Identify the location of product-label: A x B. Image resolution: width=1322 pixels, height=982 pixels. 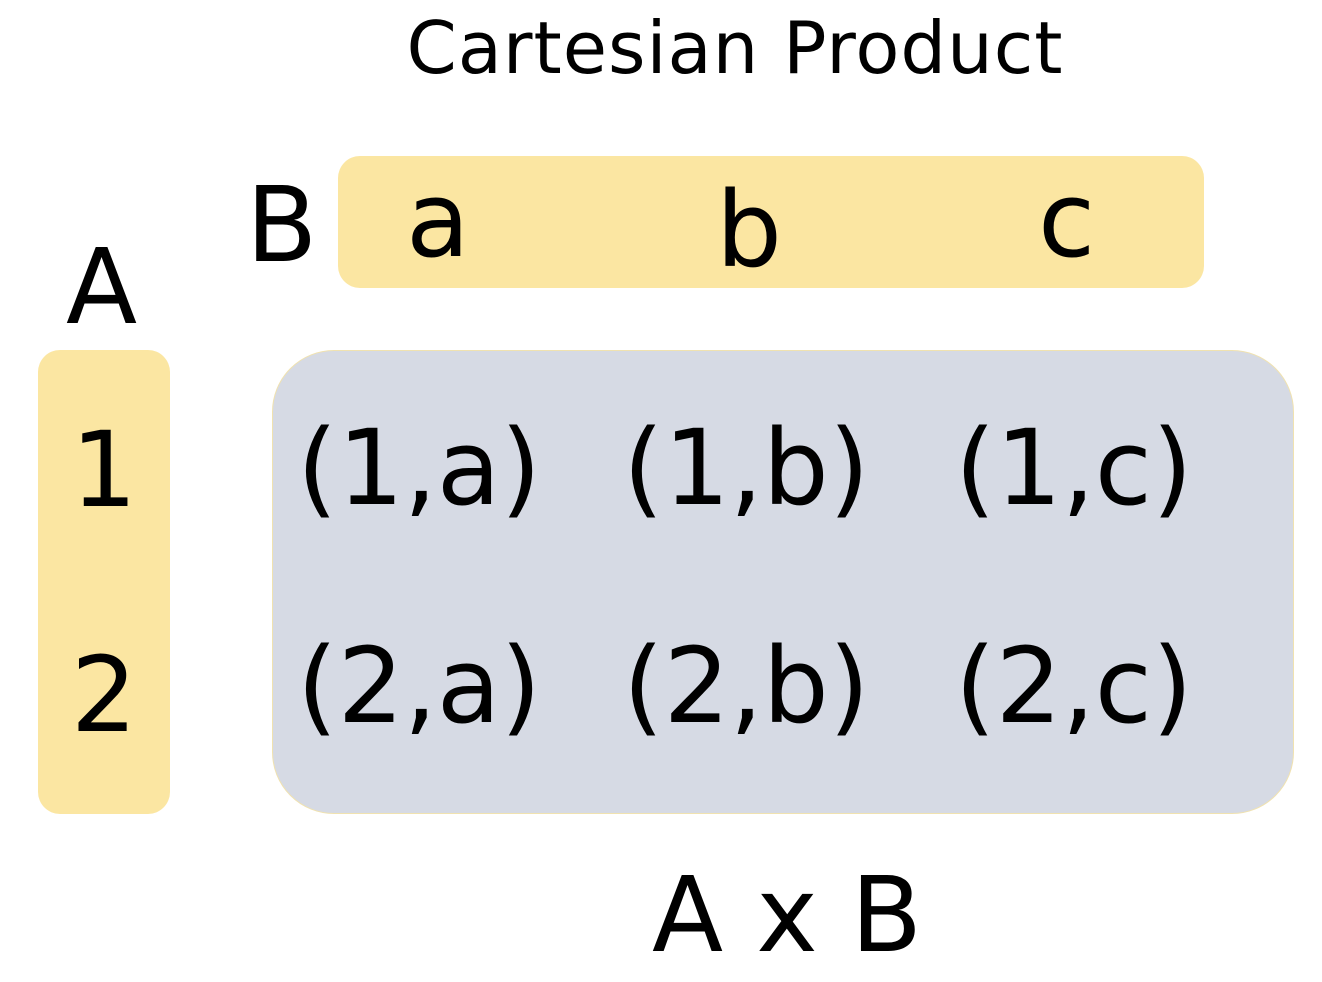
(787, 915).